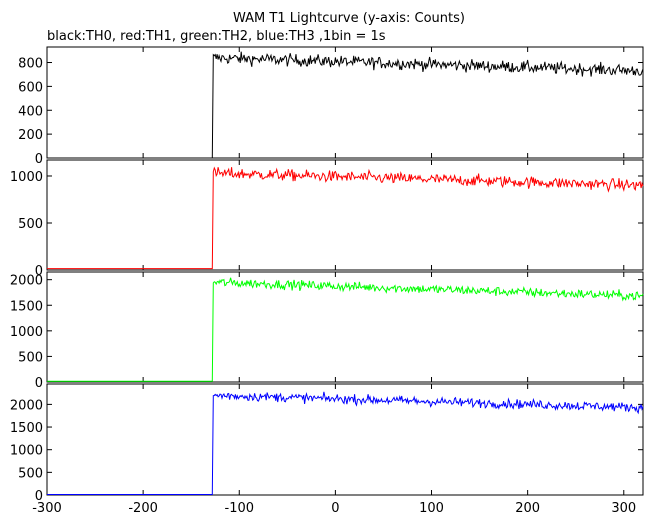 This screenshot has width=652, height=515. Describe the element at coordinates (431, 508) in the screenshot. I see `x-tick-label-4: 100` at that location.